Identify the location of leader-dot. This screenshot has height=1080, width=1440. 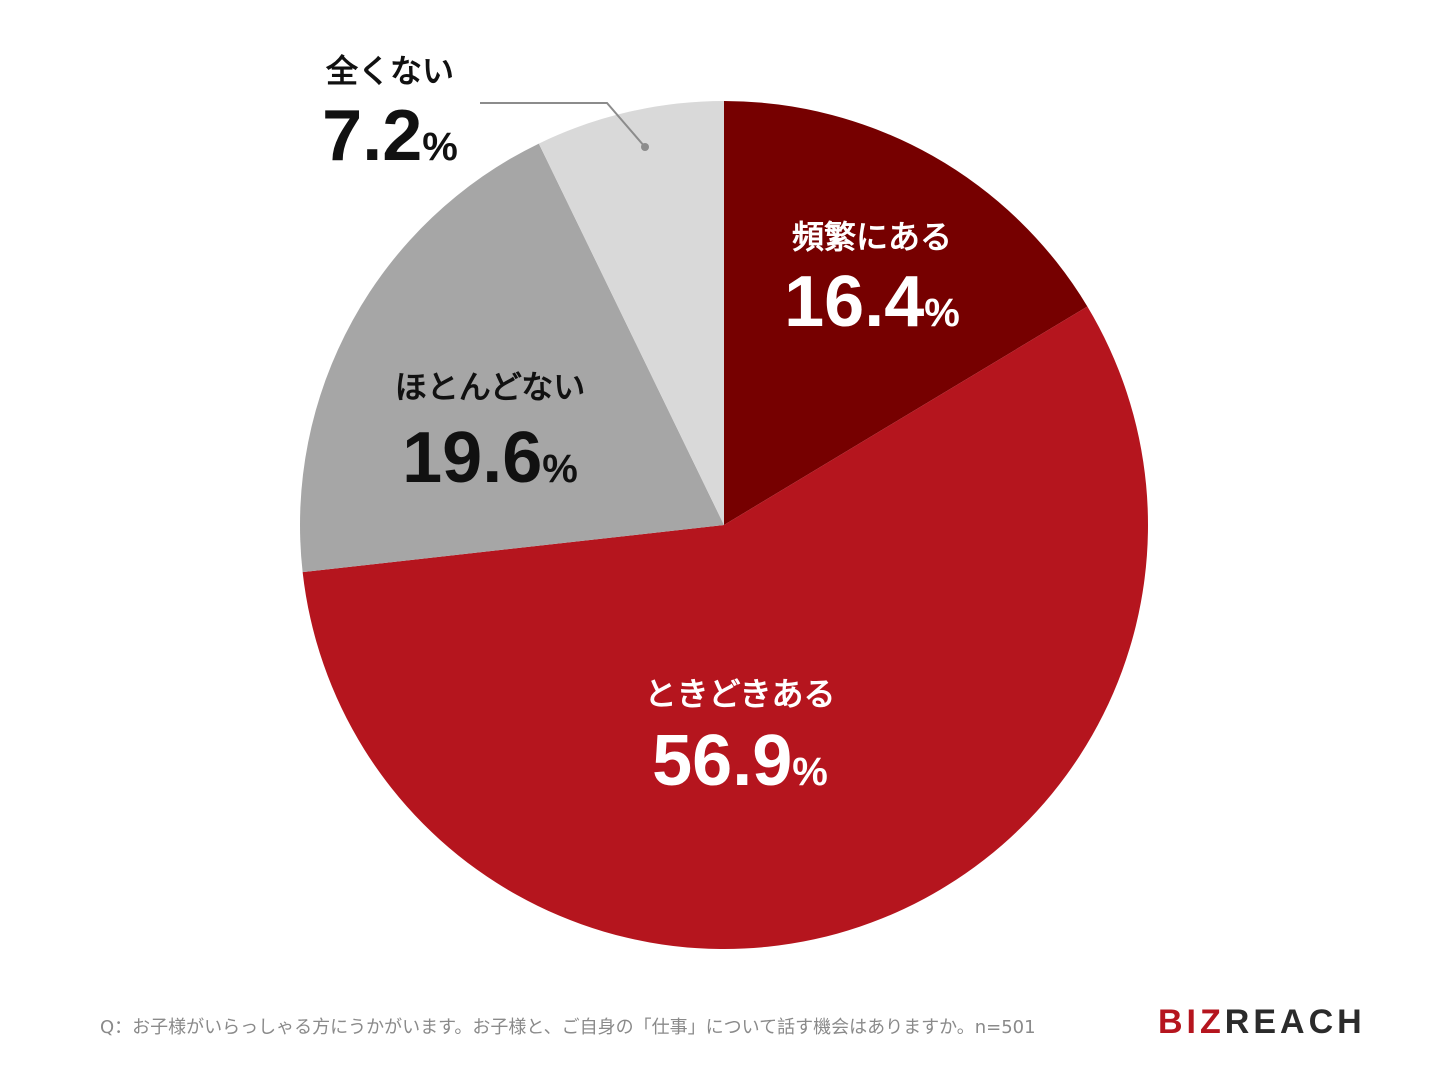
(645, 147).